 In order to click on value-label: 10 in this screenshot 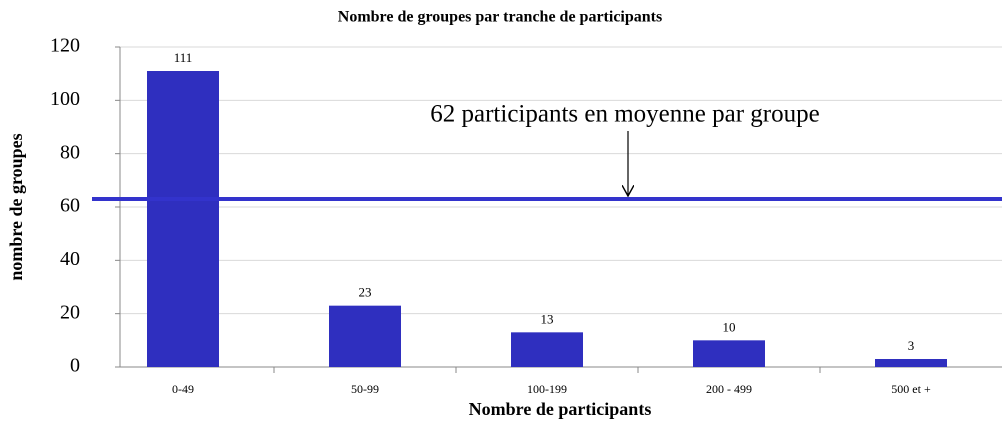, I will do `click(729, 326)`.